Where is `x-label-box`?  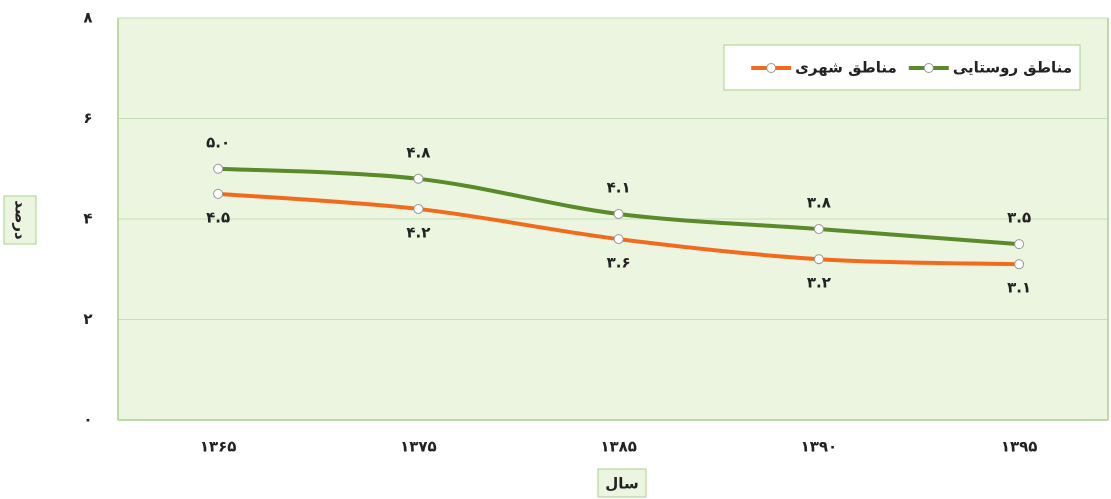
x-label-box is located at coordinates (622, 483).